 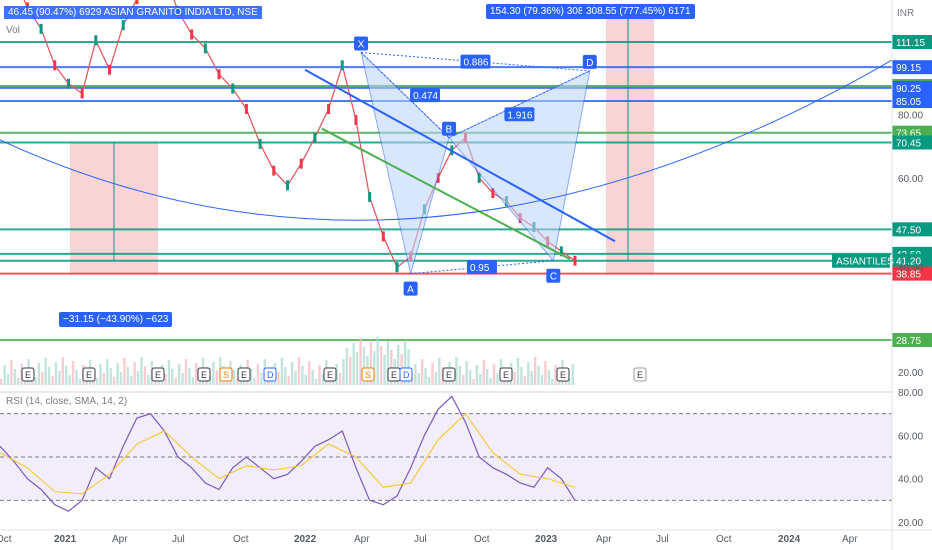 What do you see at coordinates (850, 539) in the screenshot?
I see `time-tick-14: Apr` at bounding box center [850, 539].